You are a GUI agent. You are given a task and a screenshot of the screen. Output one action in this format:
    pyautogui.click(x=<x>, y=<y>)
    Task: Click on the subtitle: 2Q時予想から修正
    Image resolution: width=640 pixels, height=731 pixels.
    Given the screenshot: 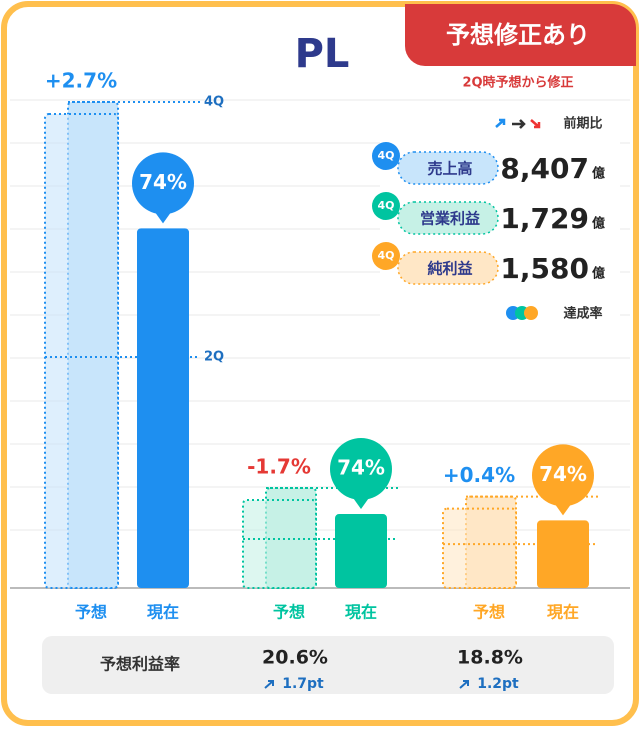 What is the action you would take?
    pyautogui.click(x=517, y=83)
    